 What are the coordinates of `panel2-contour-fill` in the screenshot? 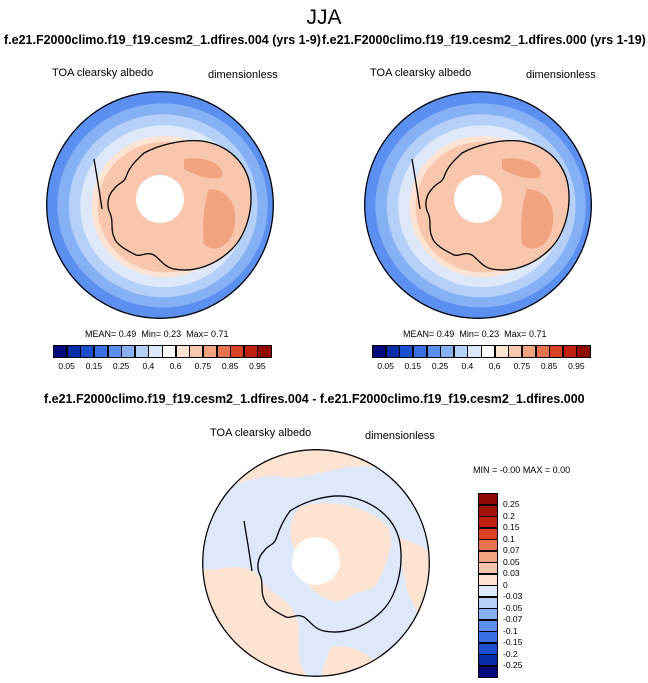 It's located at (478, 205).